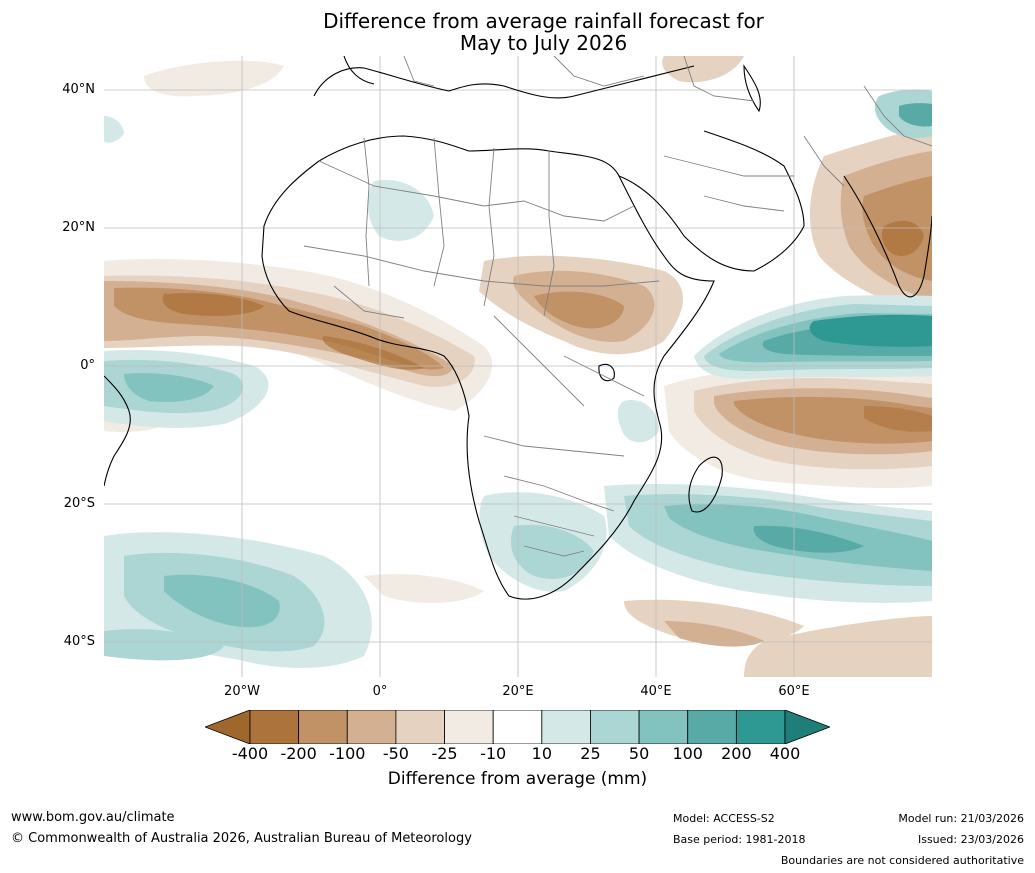 The height and width of the screenshot is (873, 1035). Describe the element at coordinates (970, 839) in the screenshot. I see `footer-issued: Issued: 23/03/2026` at that location.